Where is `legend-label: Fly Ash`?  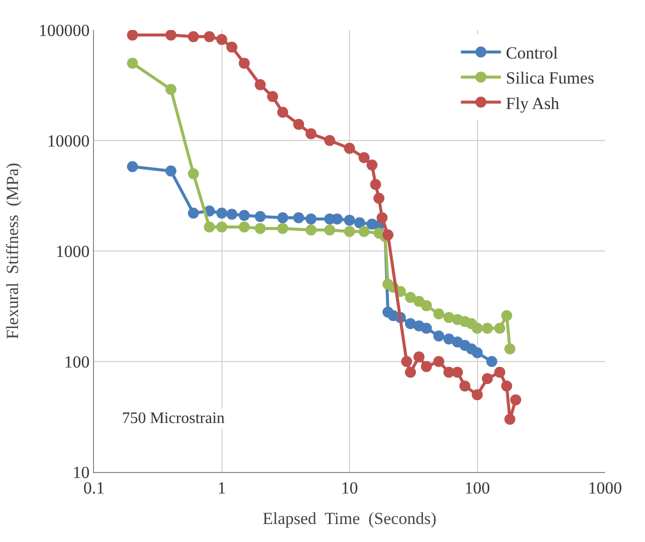 legend-label: Fly Ash is located at coordinates (533, 103).